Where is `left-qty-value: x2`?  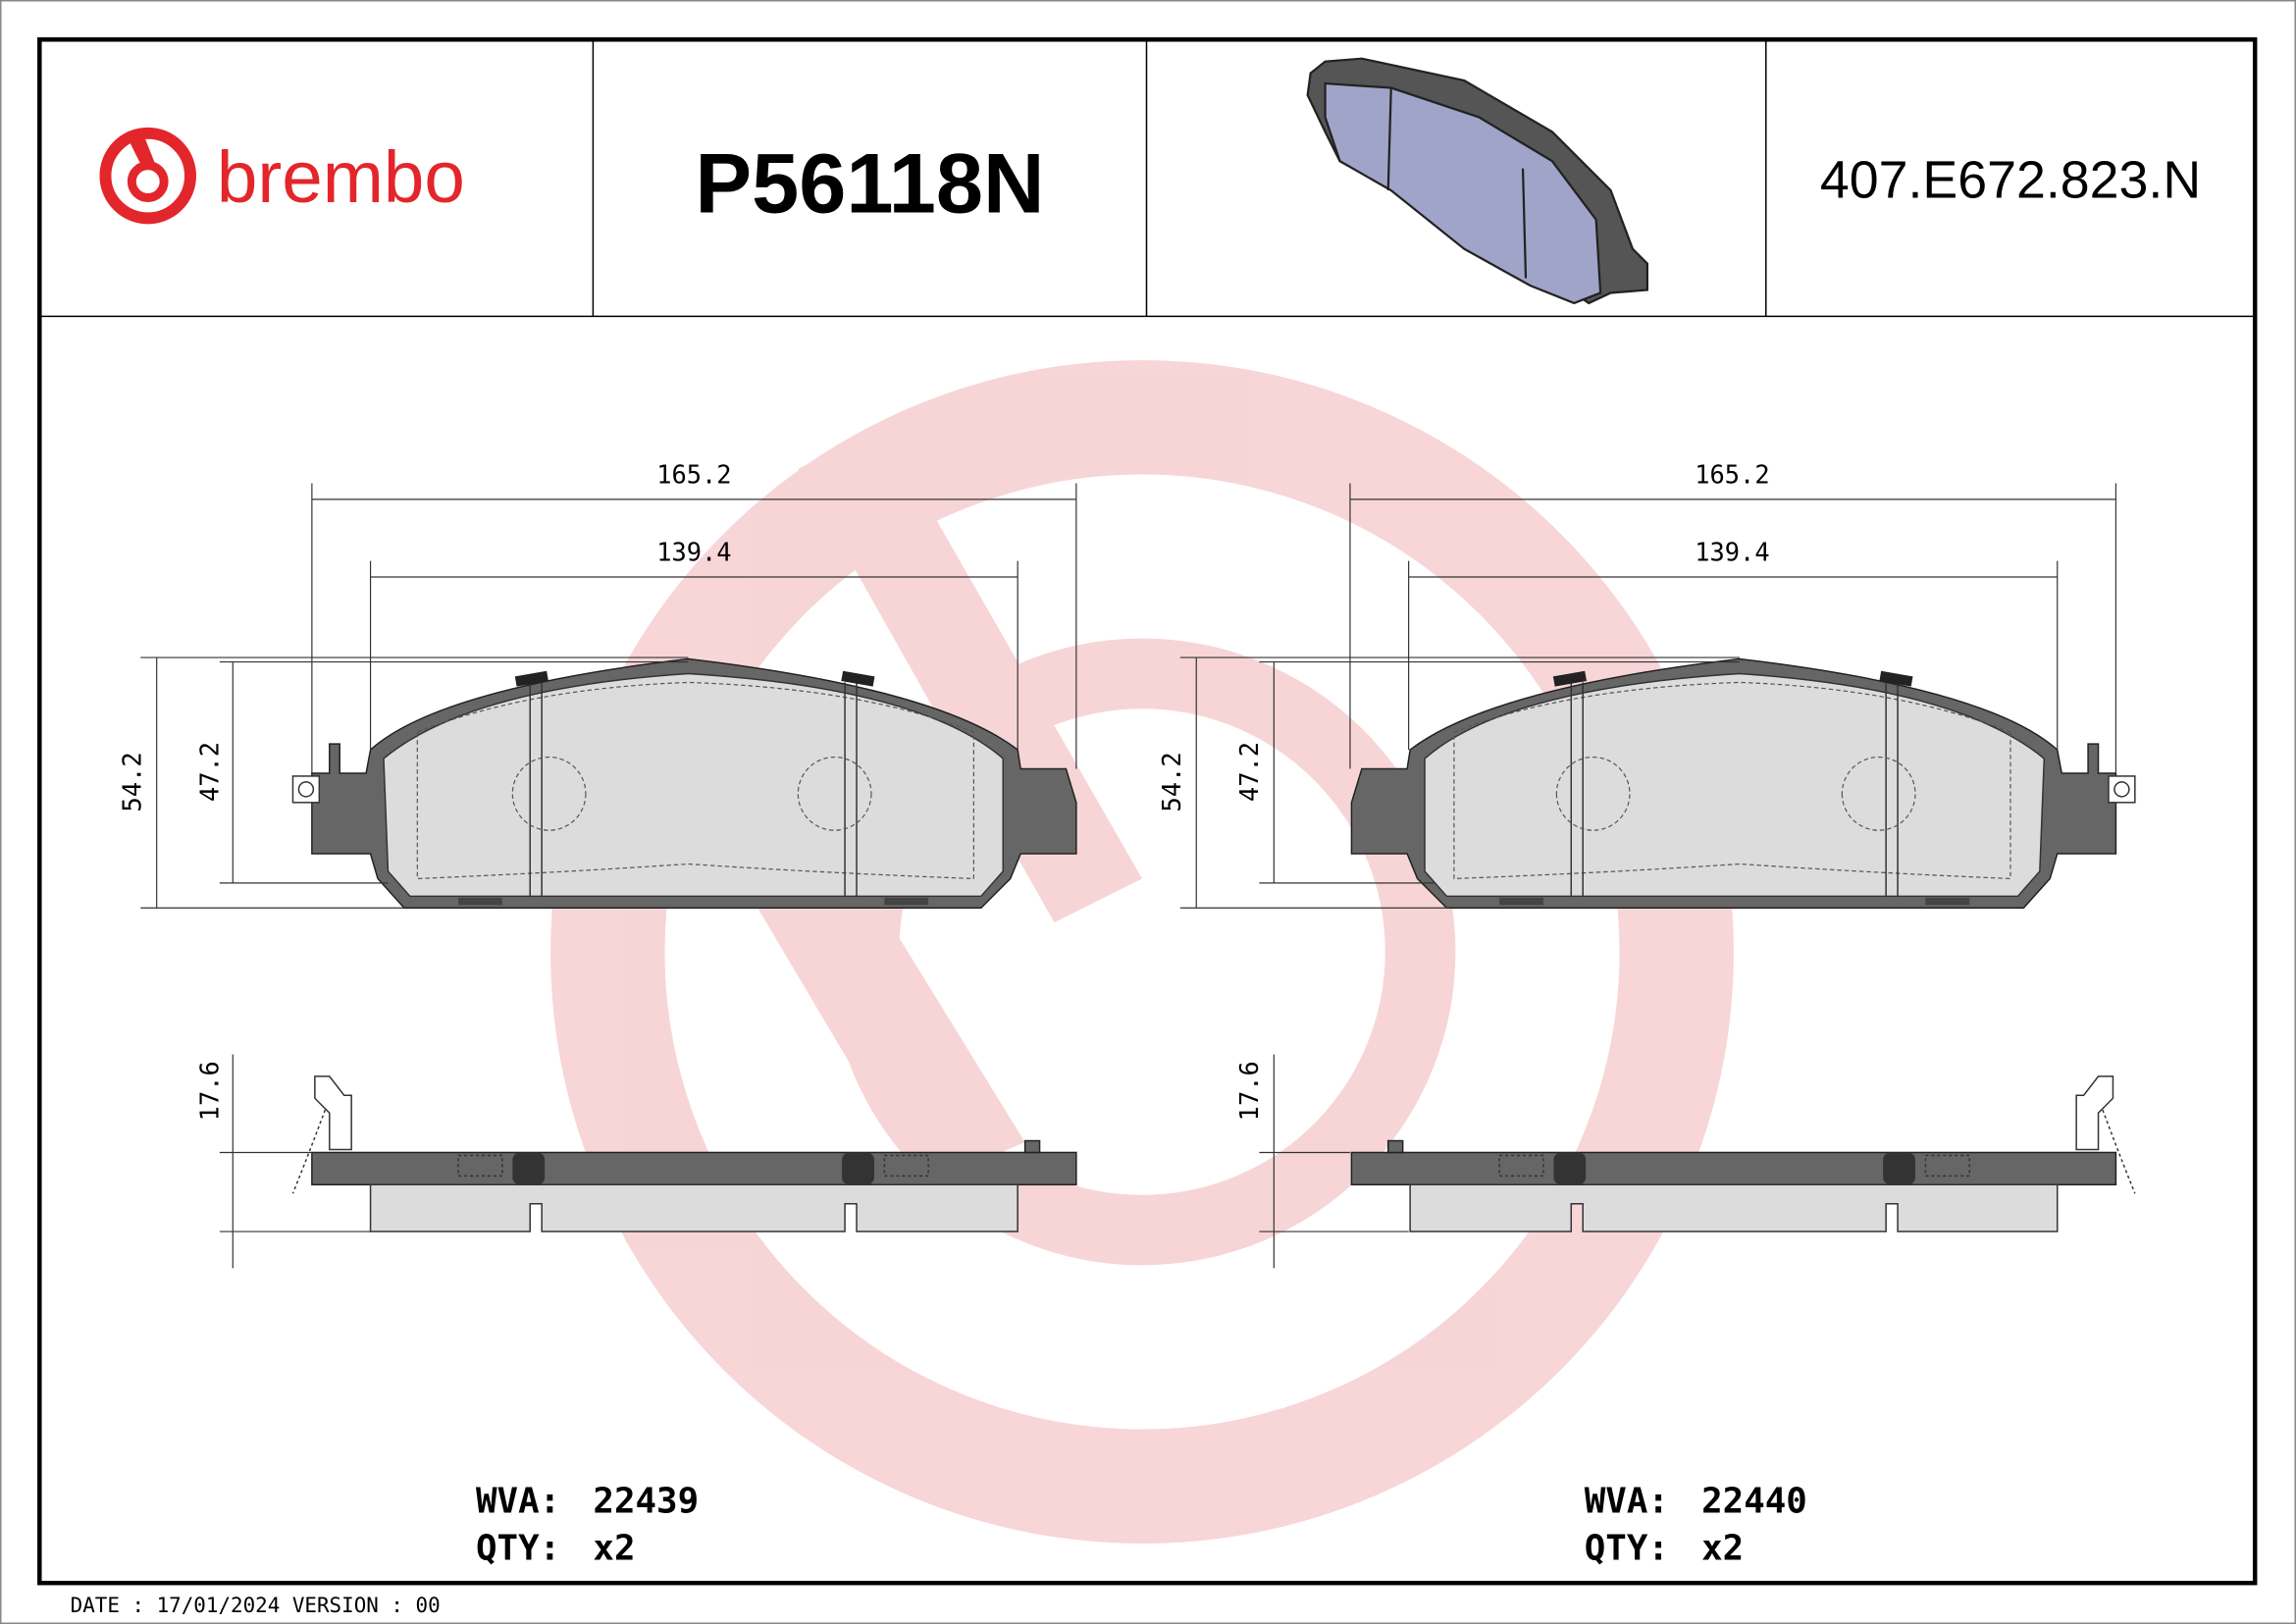 left-qty-value: x2 is located at coordinates (614, 1548).